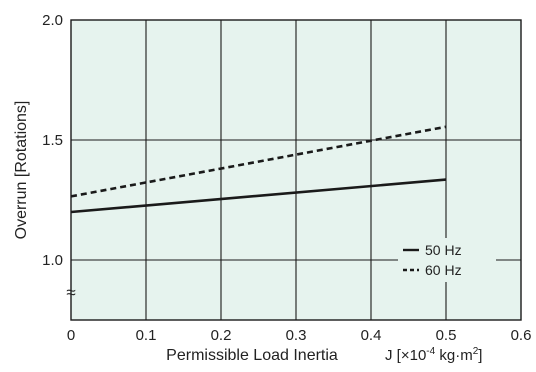  I want to click on x-tick-label: 0, so click(71, 335).